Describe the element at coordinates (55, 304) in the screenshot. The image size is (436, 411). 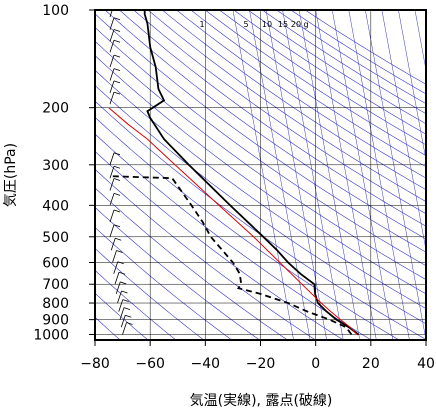
I see `y-tick-label: 800` at that location.